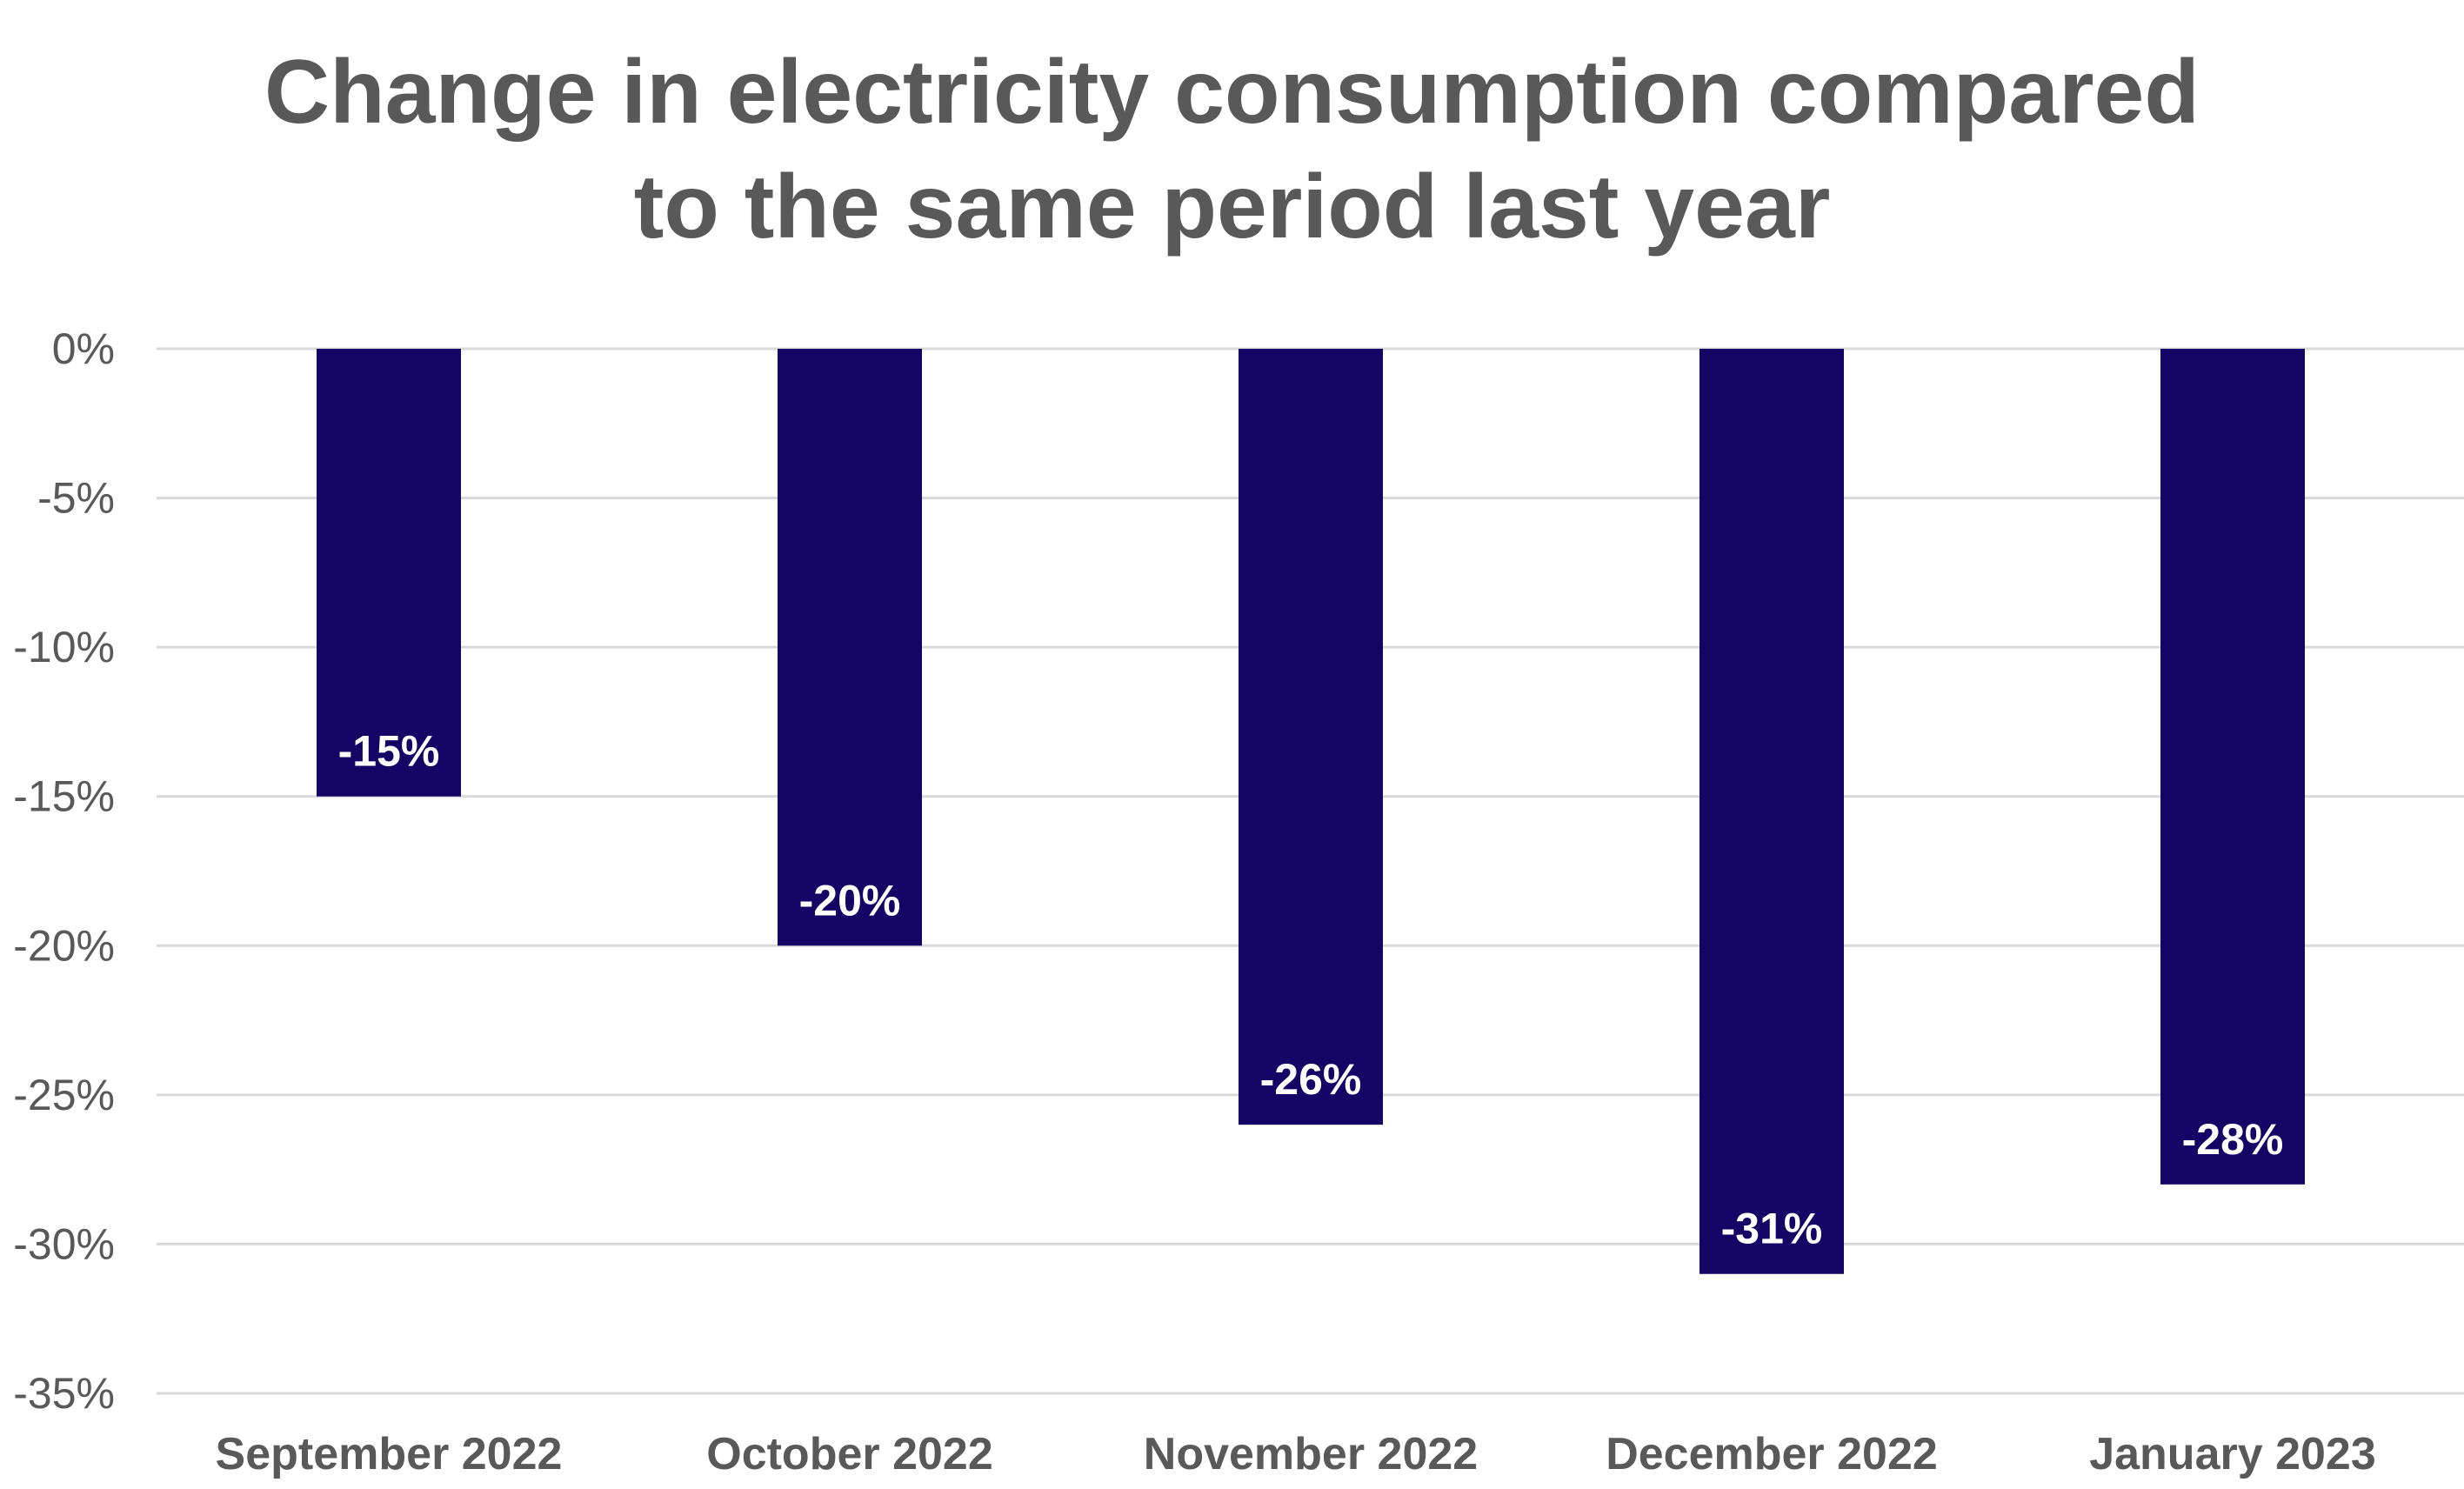  What do you see at coordinates (64, 647) in the screenshot?
I see `y-tick-label: -10%` at bounding box center [64, 647].